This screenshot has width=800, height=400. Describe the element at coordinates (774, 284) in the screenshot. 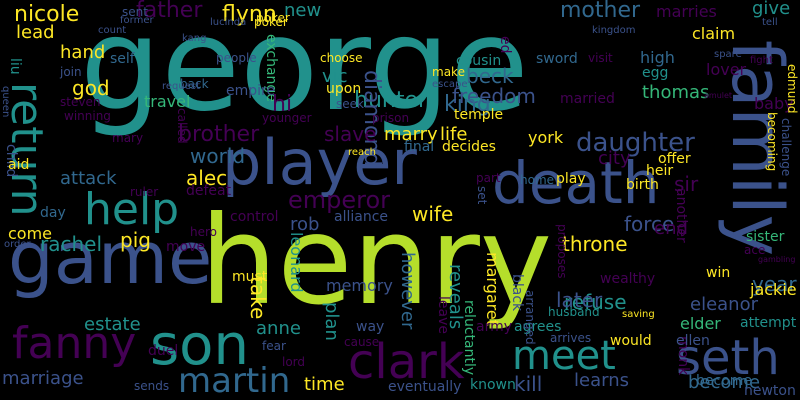

I see `word-year: year` at that location.